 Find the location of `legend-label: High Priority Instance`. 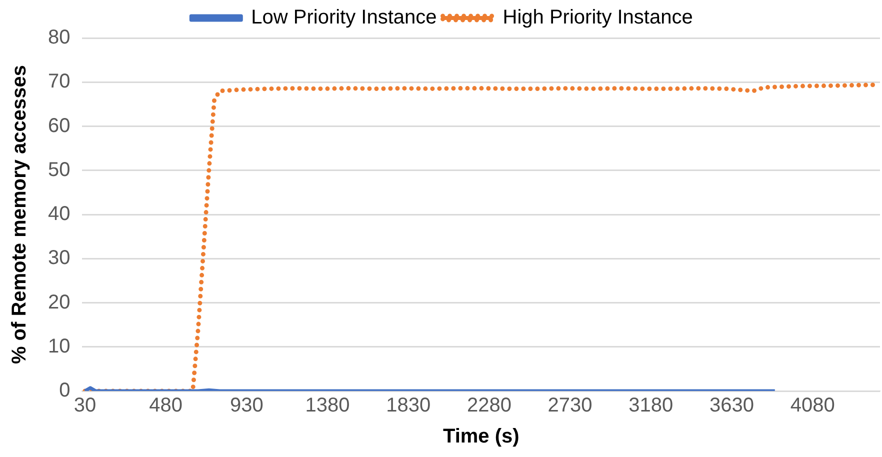

legend-label: High Priority Instance is located at coordinates (597, 17).